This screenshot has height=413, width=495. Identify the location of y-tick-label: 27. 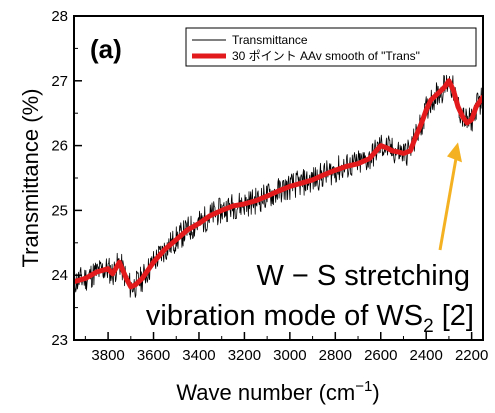
(59, 81).